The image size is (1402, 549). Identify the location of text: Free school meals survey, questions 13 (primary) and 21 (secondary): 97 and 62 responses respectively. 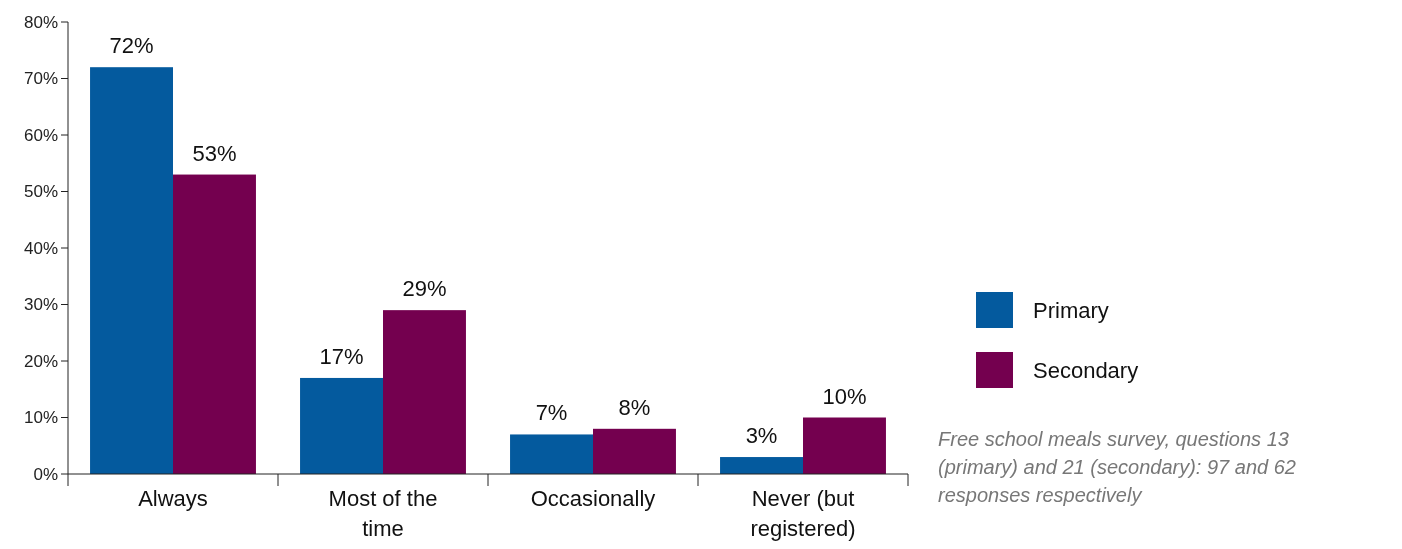
(1117, 467).